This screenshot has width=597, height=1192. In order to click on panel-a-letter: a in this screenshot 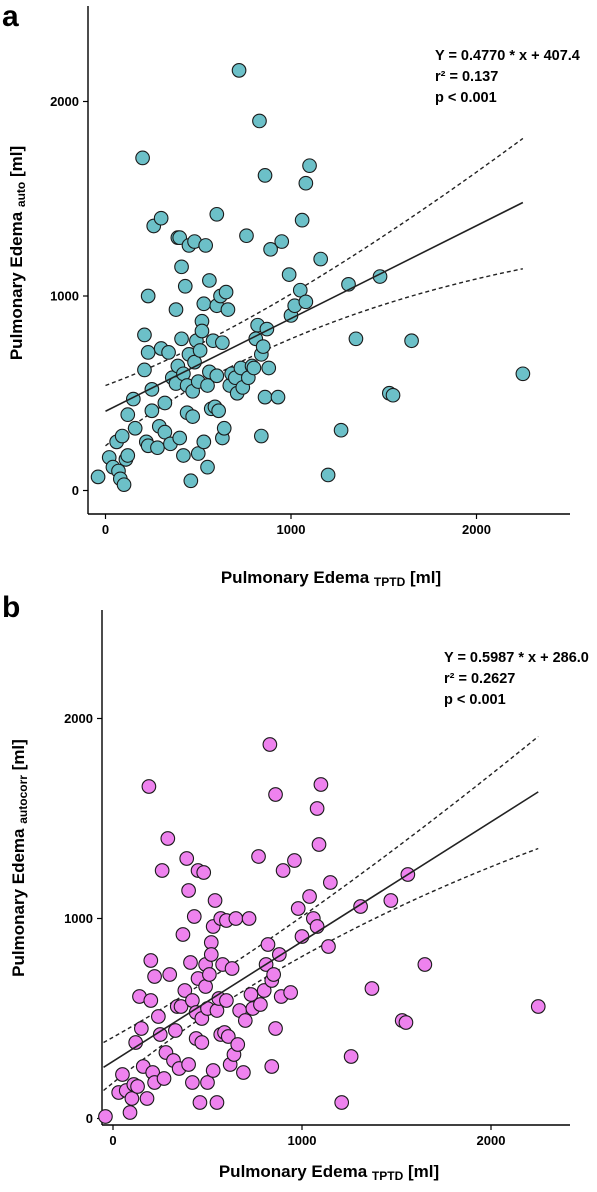, I will do `click(10, 16)`.